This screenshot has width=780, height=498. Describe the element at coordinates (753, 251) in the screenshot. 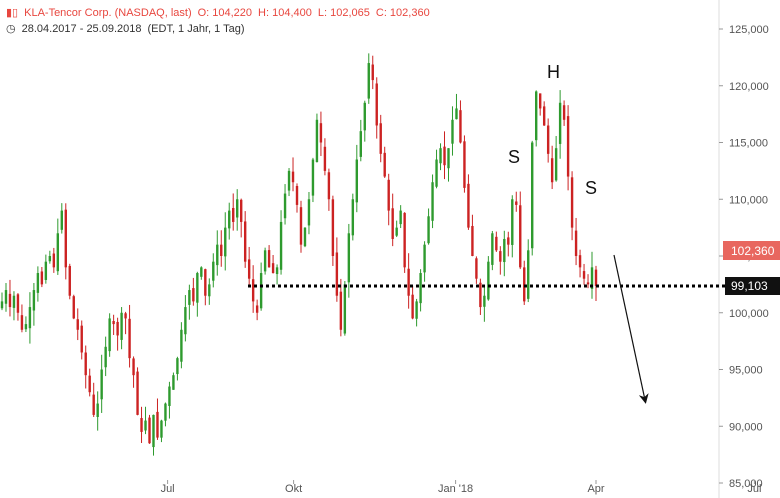

I see `last-price-label: 102,360` at that location.